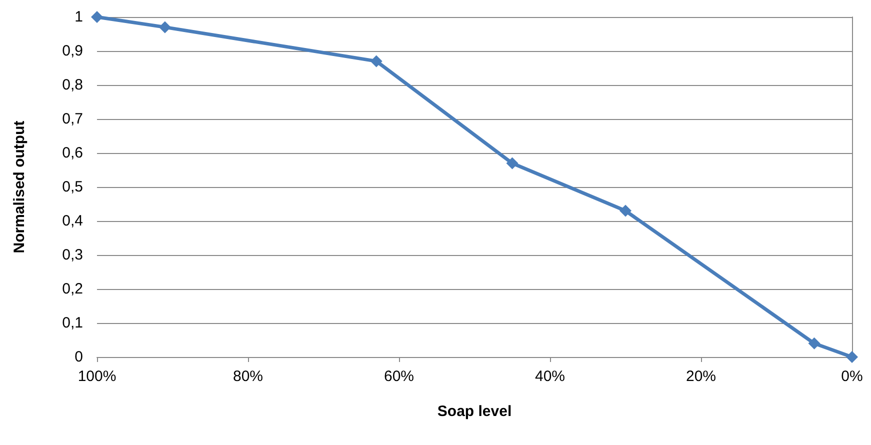 The image size is (871, 445). Describe the element at coordinates (248, 376) in the screenshot. I see `x-tick-label: 80%` at that location.